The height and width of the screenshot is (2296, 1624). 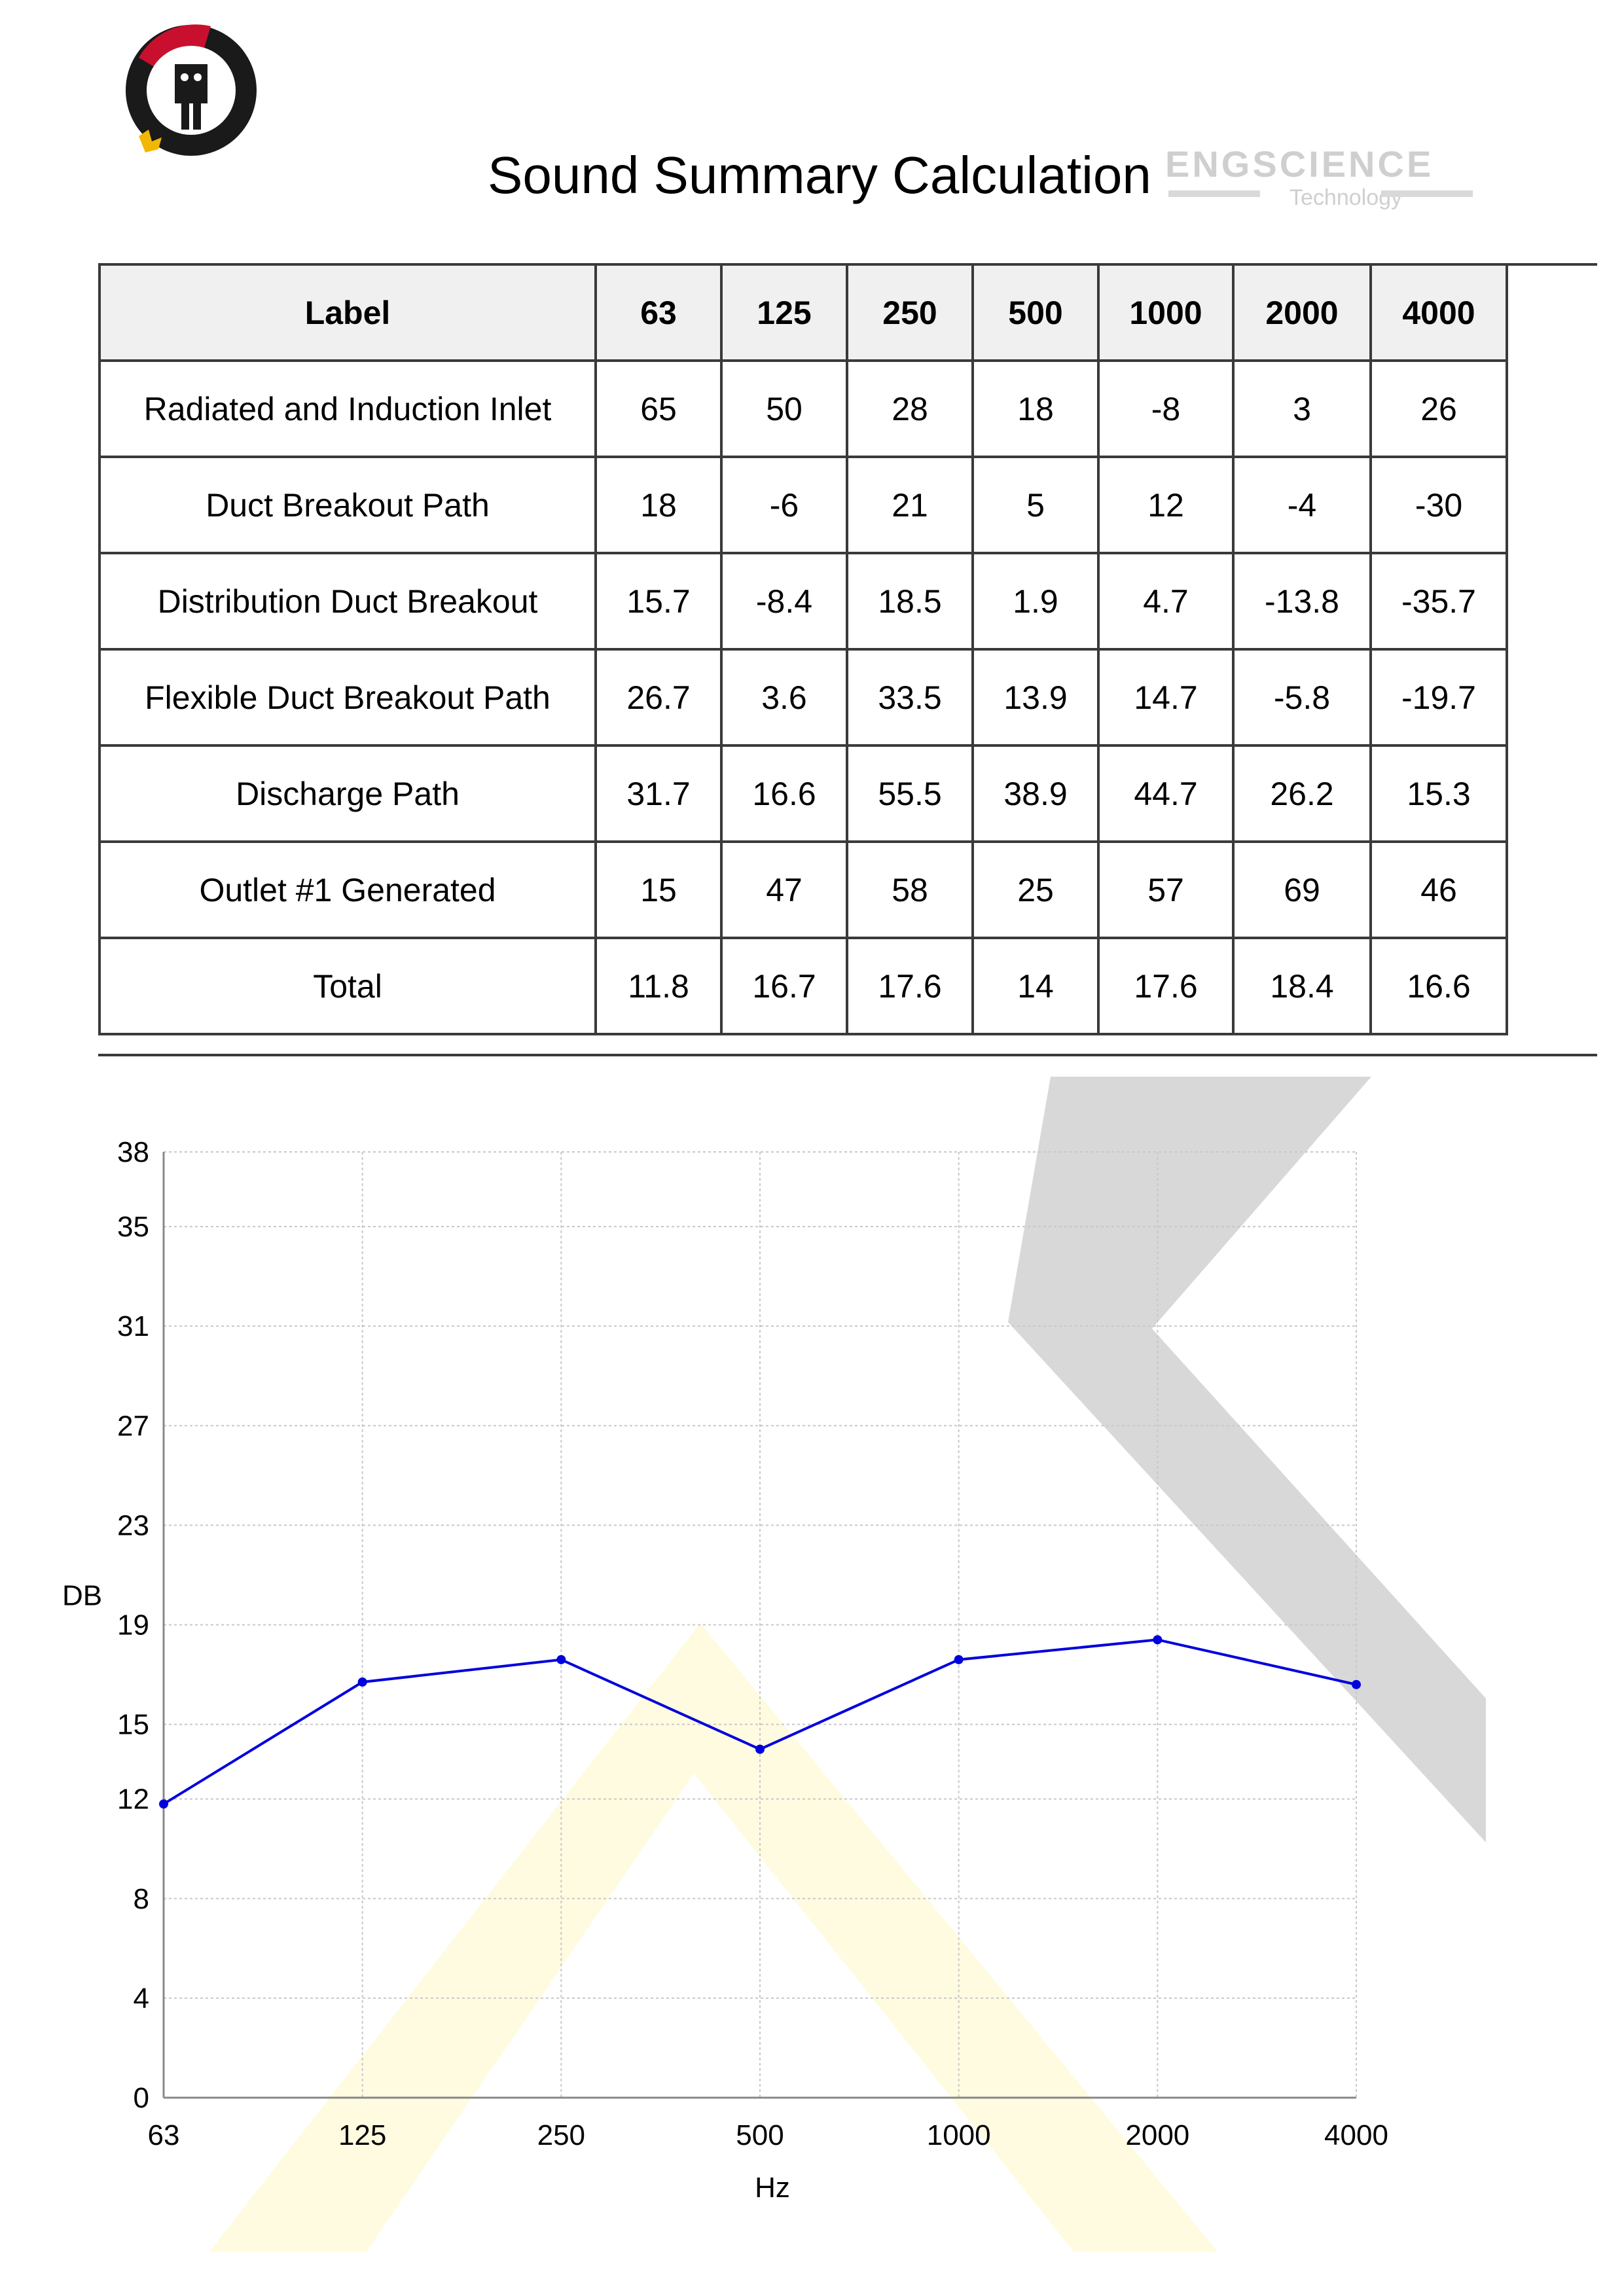 I want to click on x-tick-labels: 63 125 250 500 1000 2000 4000, so click(x=768, y=2135).